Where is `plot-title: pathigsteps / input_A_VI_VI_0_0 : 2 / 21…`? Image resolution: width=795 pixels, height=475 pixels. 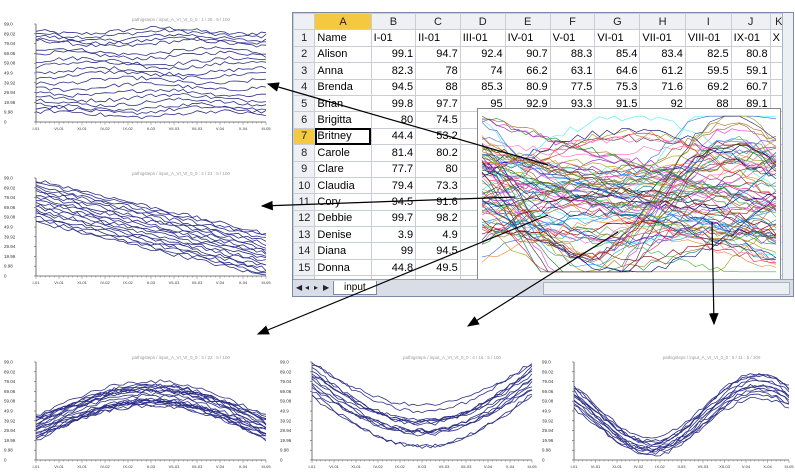
plot-title: pathigsteps / input_A_VI_VI_0_0 : 2 / 21… is located at coordinates (181, 173).